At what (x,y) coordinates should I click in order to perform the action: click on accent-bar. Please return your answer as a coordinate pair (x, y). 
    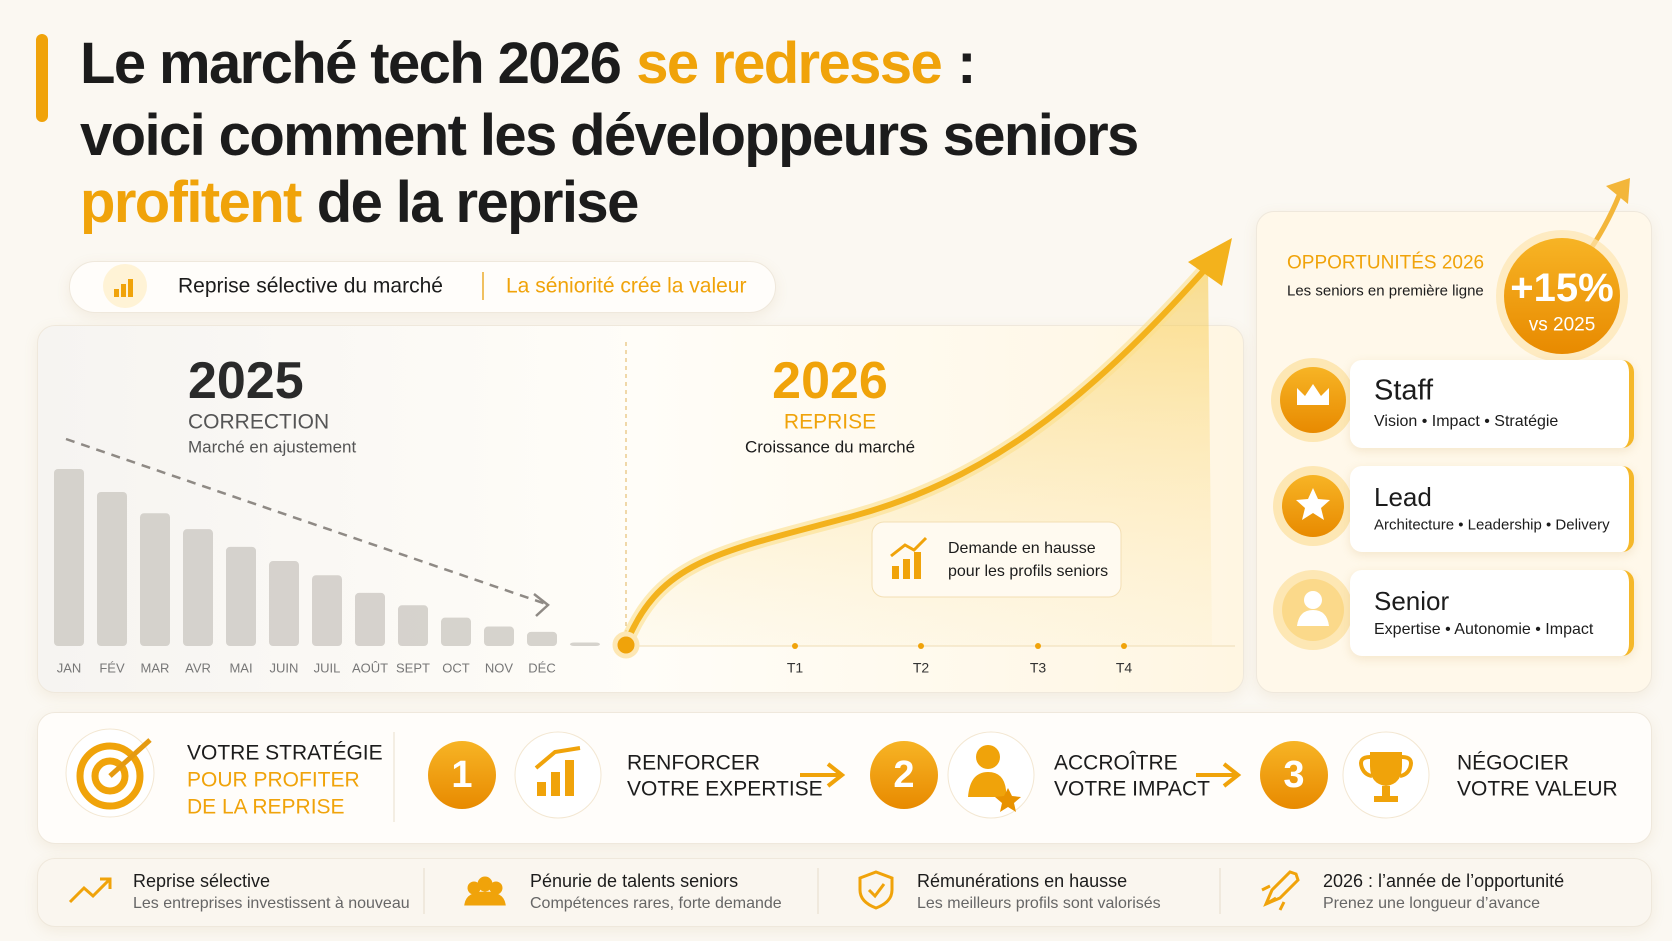
    Looking at the image, I should click on (42, 78).